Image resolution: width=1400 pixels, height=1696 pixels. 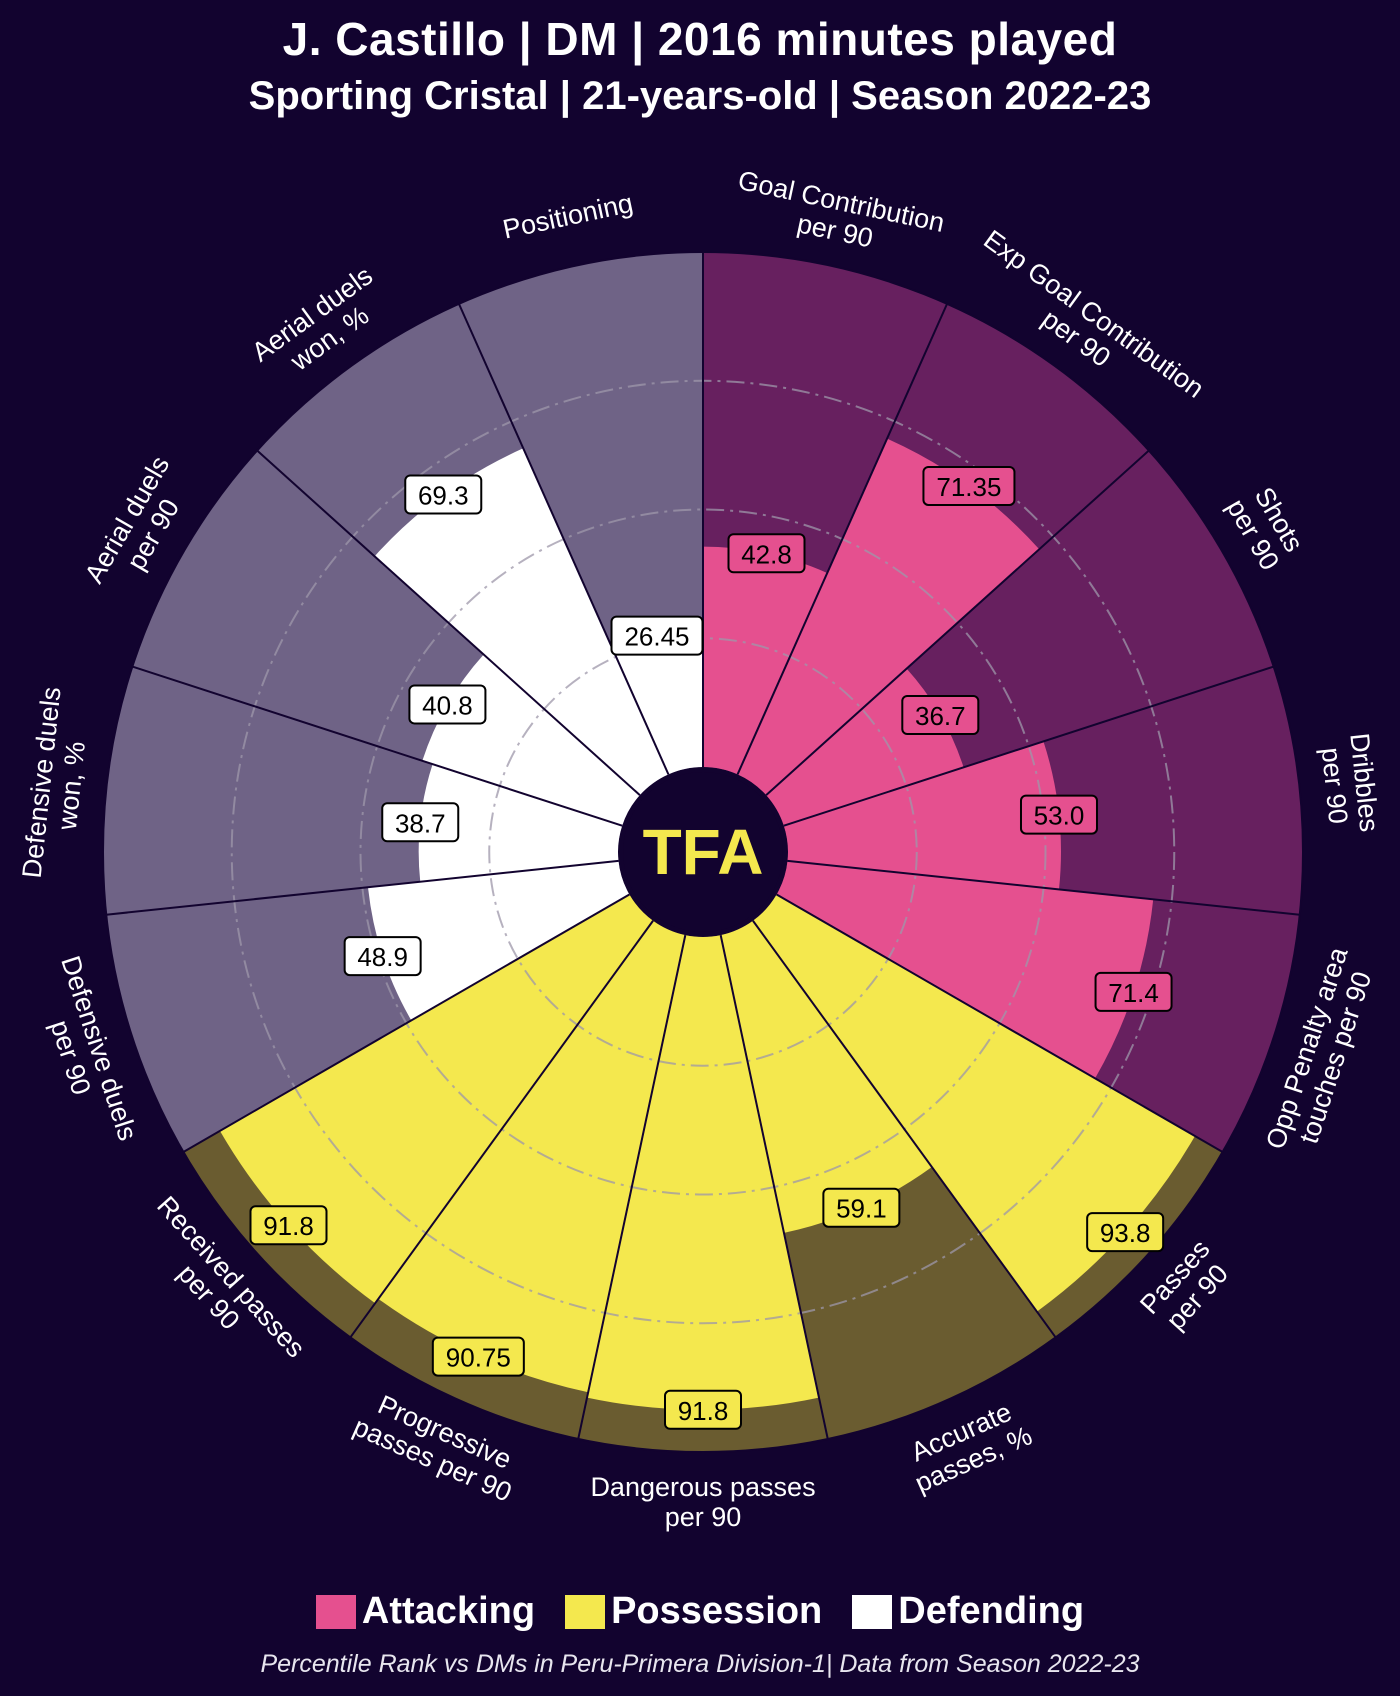 I want to click on param-label-line: Positioning, so click(x=567, y=216).